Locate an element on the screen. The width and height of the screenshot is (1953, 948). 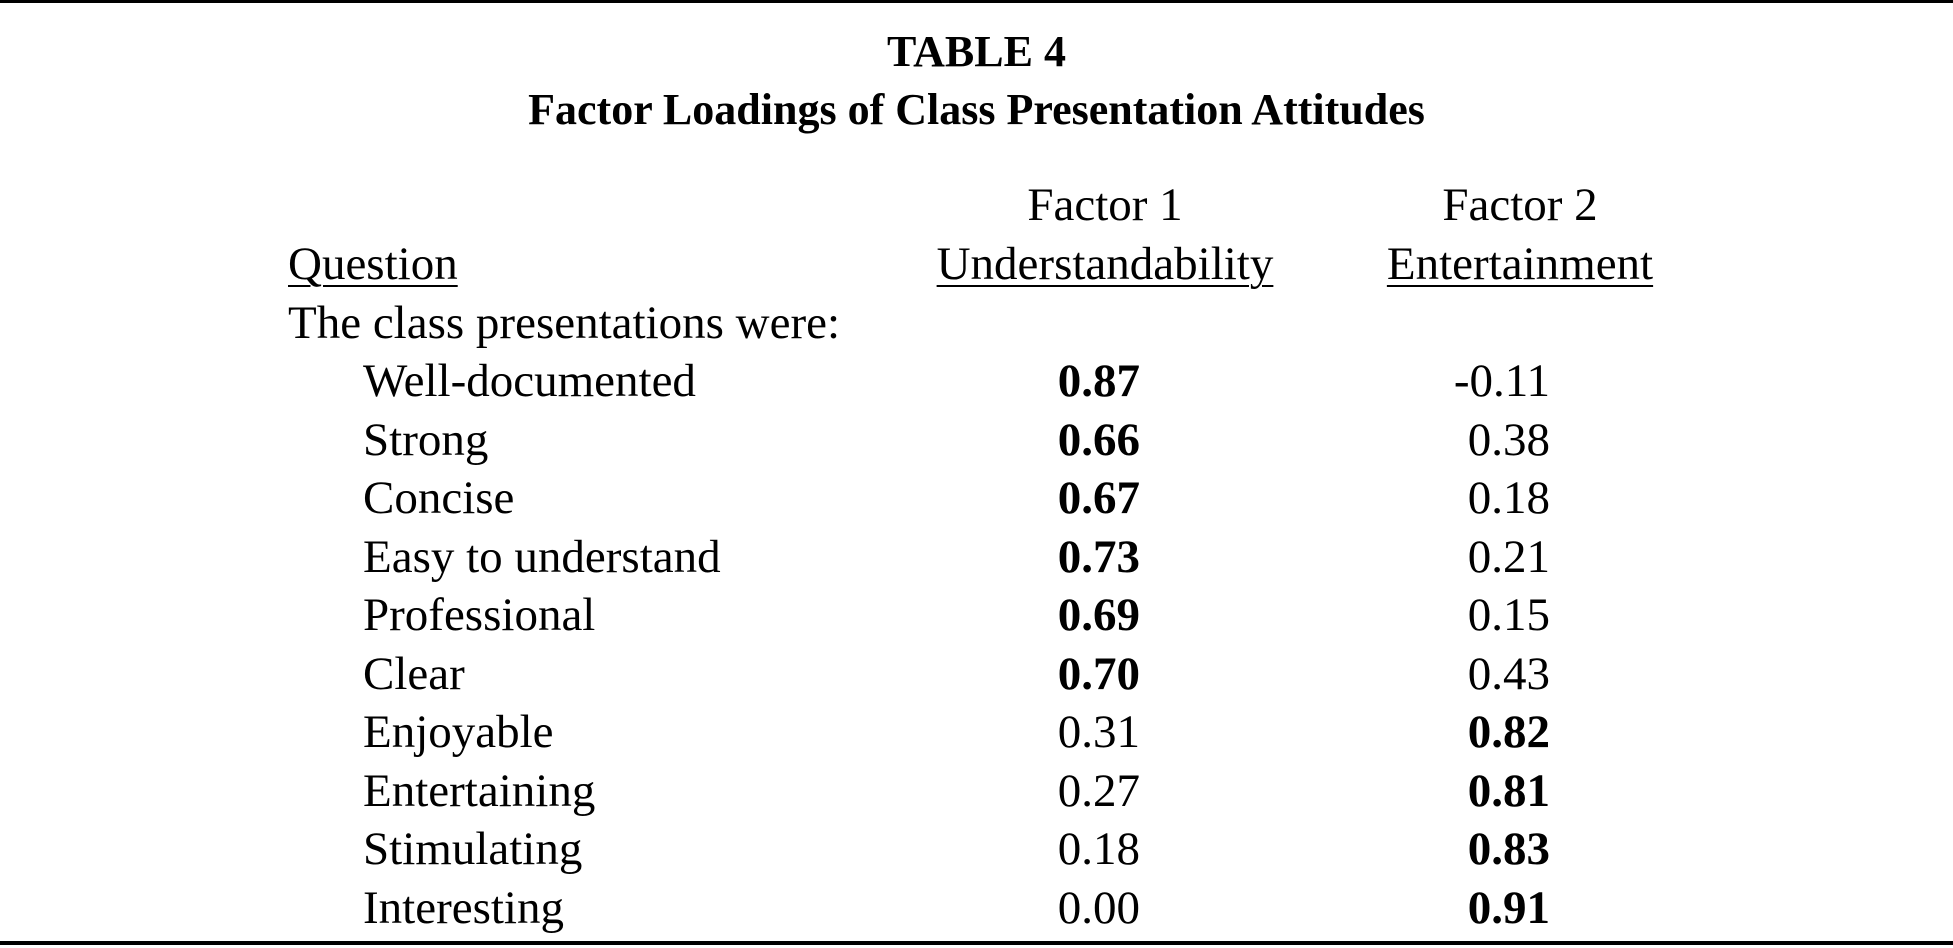
table-title: TABLE 4 is located at coordinates (976, 51).